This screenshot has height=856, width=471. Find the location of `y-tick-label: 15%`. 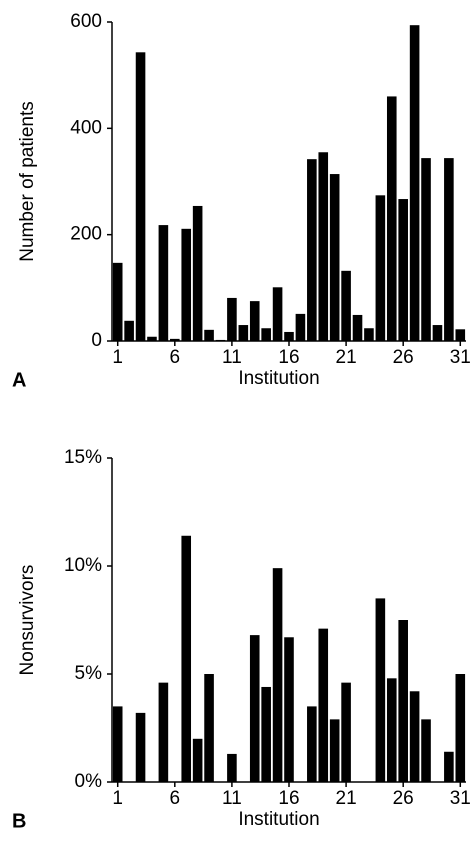

y-tick-label: 15% is located at coordinates (83, 457).